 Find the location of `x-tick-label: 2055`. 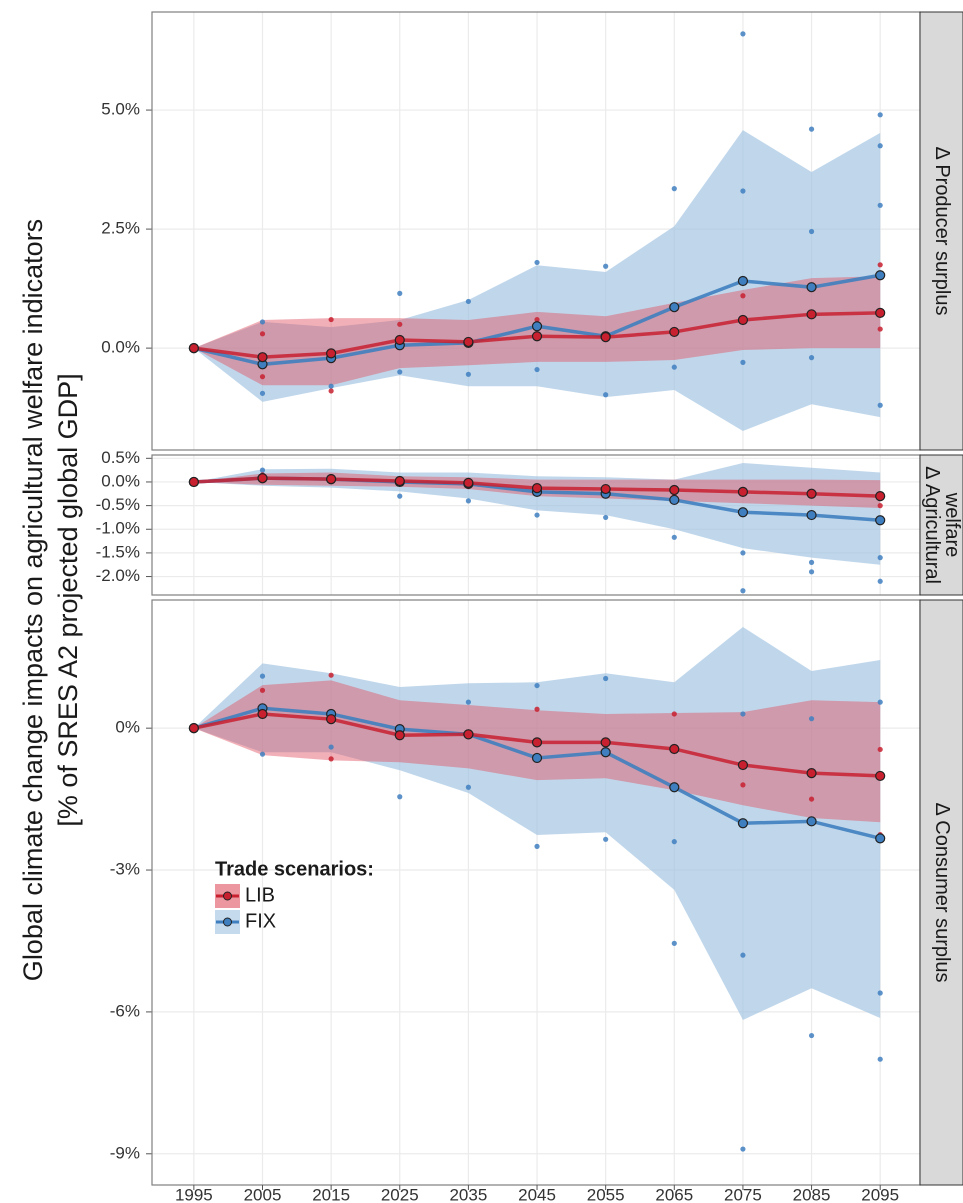

x-tick-label: 2055 is located at coordinates (606, 1194).